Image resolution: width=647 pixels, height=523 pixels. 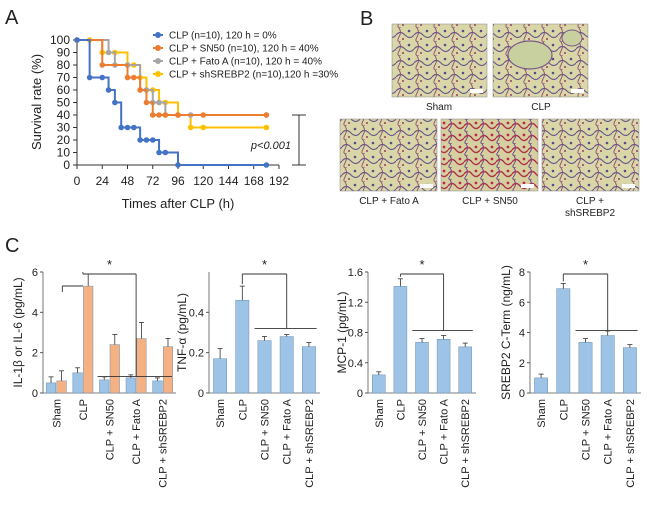 I want to click on caption-fato-a: CLP + Fato A, so click(x=389, y=201).